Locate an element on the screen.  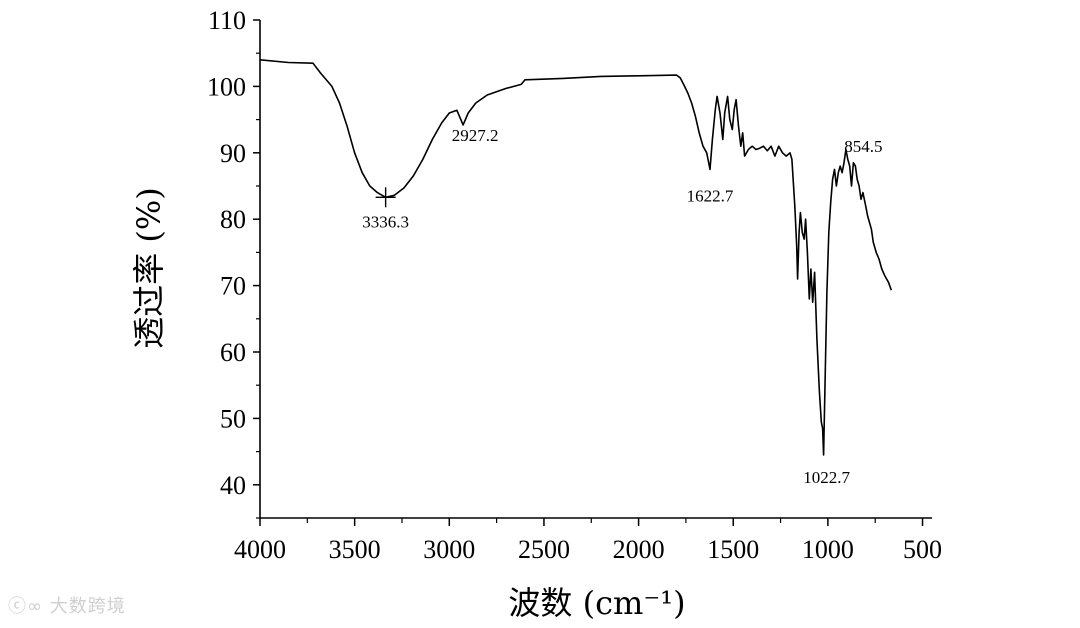
x-axis-title: 波数 (cm⁻¹) is located at coordinates (596, 603).